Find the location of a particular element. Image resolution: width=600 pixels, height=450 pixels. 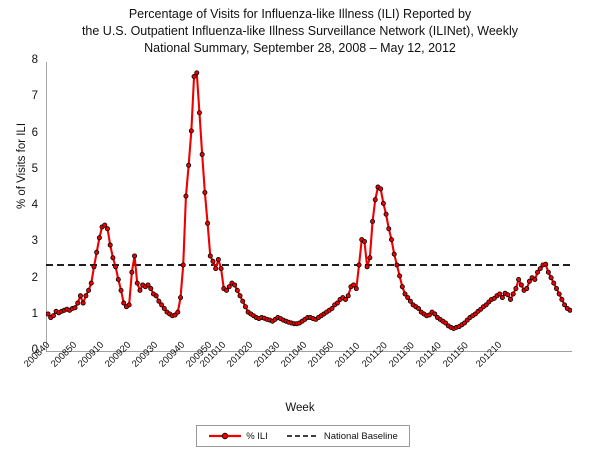

y-tick-label: 8 is located at coordinates (34, 60).